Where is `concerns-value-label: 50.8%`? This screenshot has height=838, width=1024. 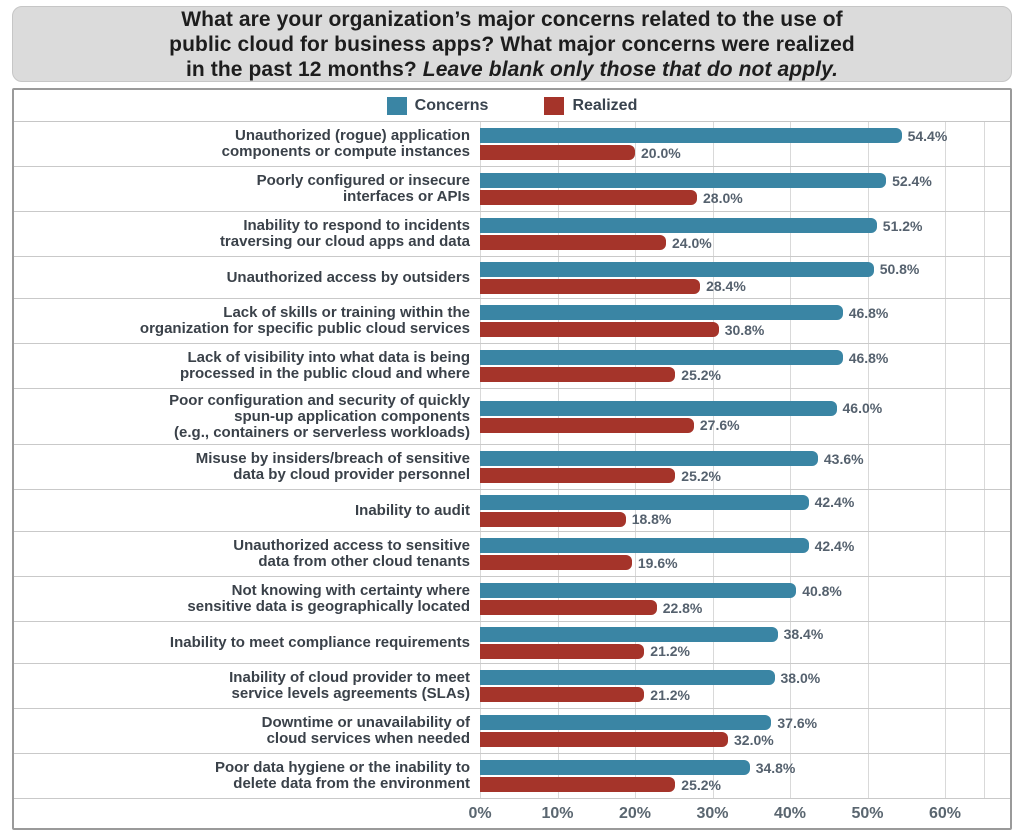 concerns-value-label: 50.8% is located at coordinates (899, 269).